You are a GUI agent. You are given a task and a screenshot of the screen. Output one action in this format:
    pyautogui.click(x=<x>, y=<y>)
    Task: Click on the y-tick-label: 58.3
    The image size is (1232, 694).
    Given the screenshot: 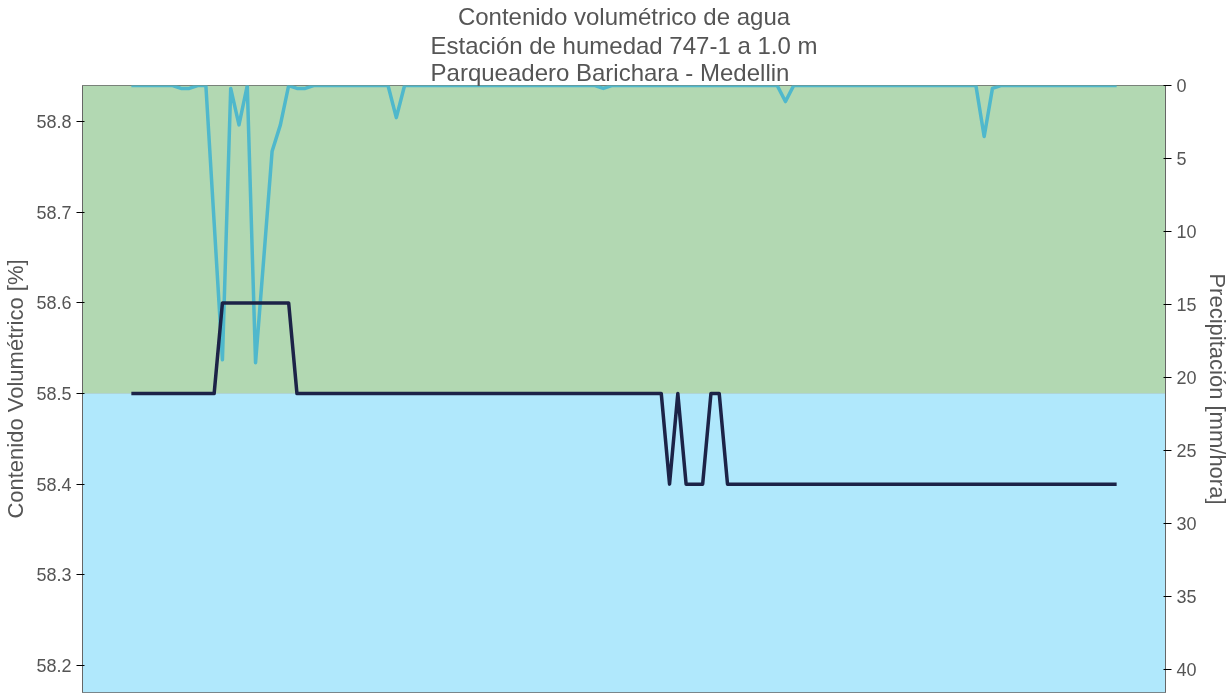 What is the action you would take?
    pyautogui.click(x=54, y=575)
    